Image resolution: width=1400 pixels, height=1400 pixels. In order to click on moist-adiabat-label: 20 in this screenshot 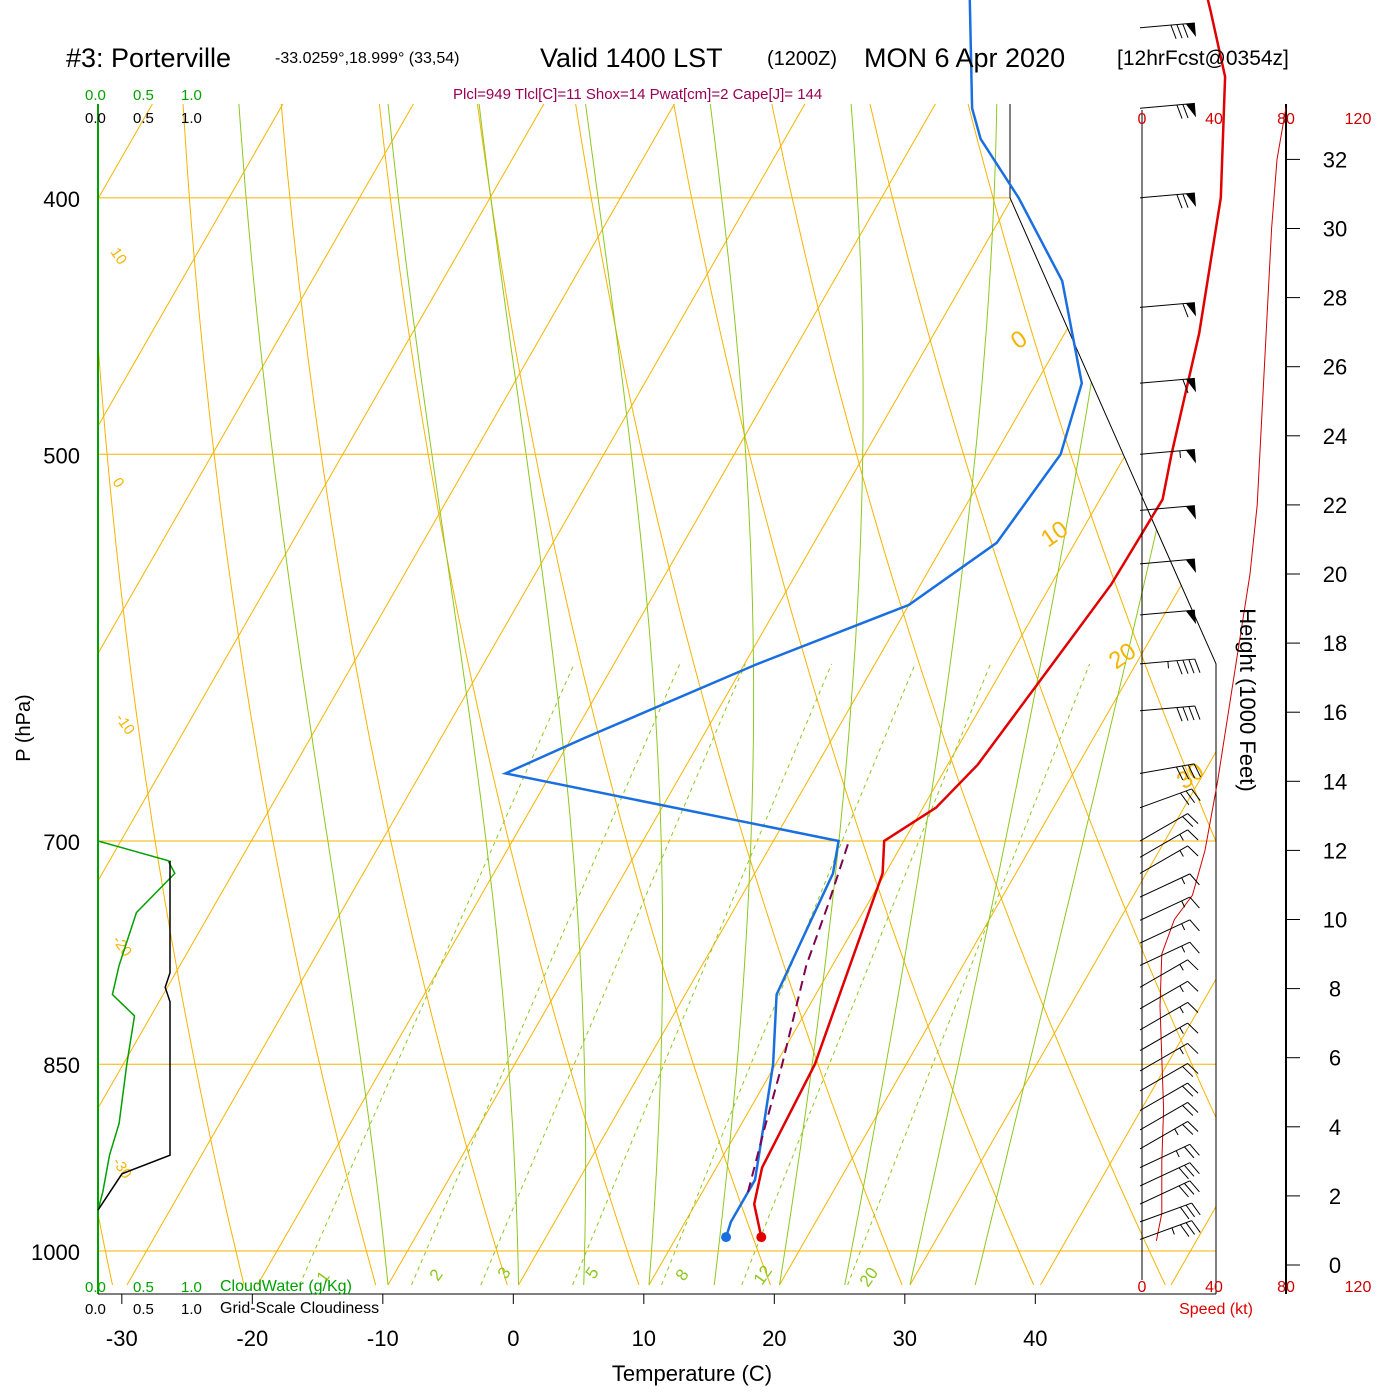, I will do `click(1122, 655)`.